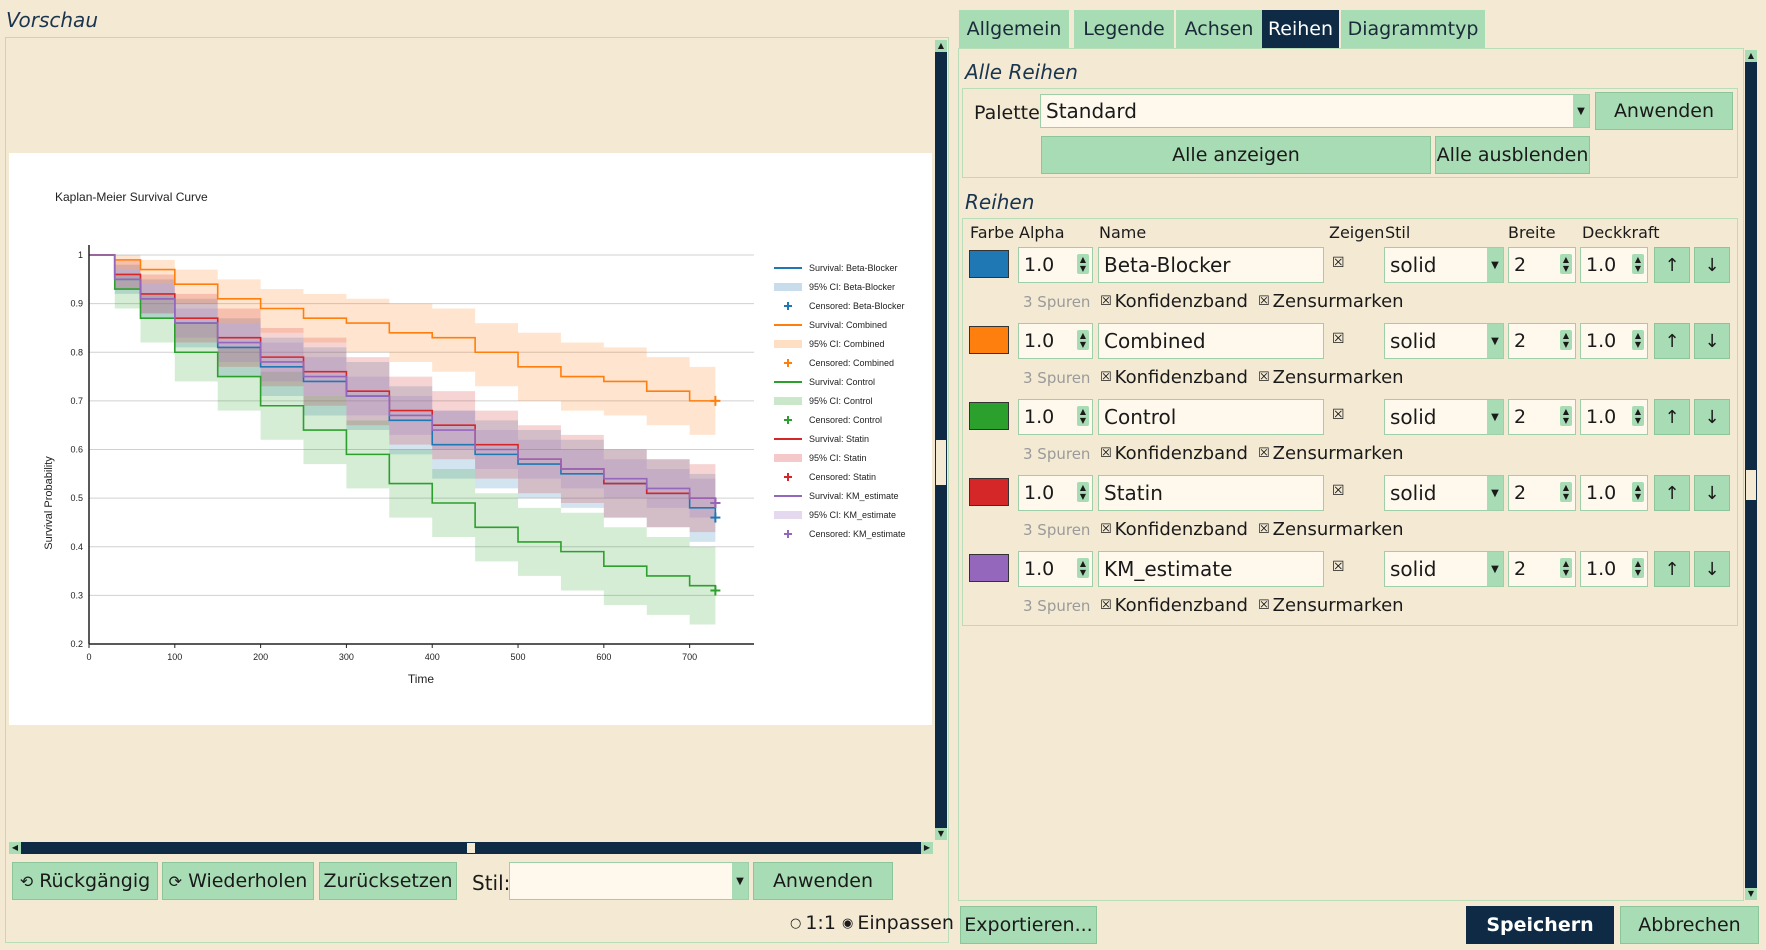  I want to click on show-all-button: Alle anzeigen, so click(1236, 155).